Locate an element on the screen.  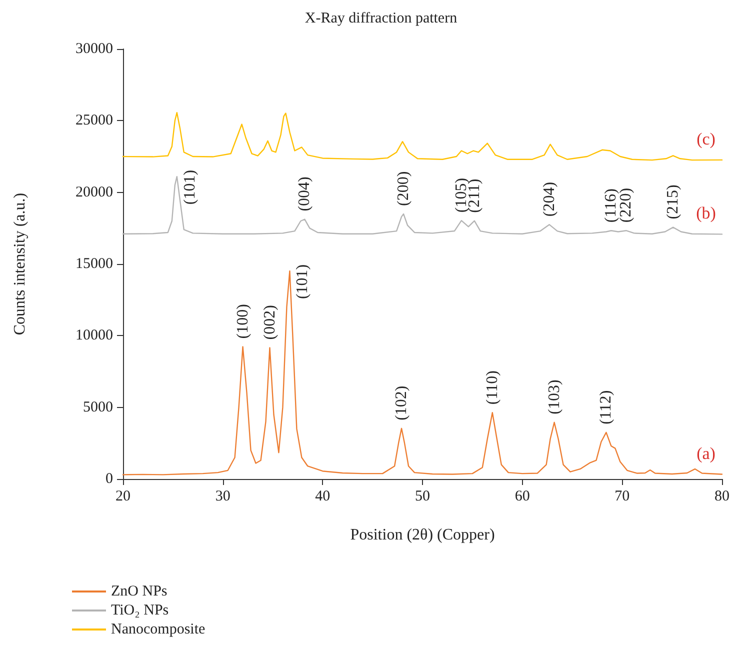
x-tick-label: 50 is located at coordinates (422, 496).